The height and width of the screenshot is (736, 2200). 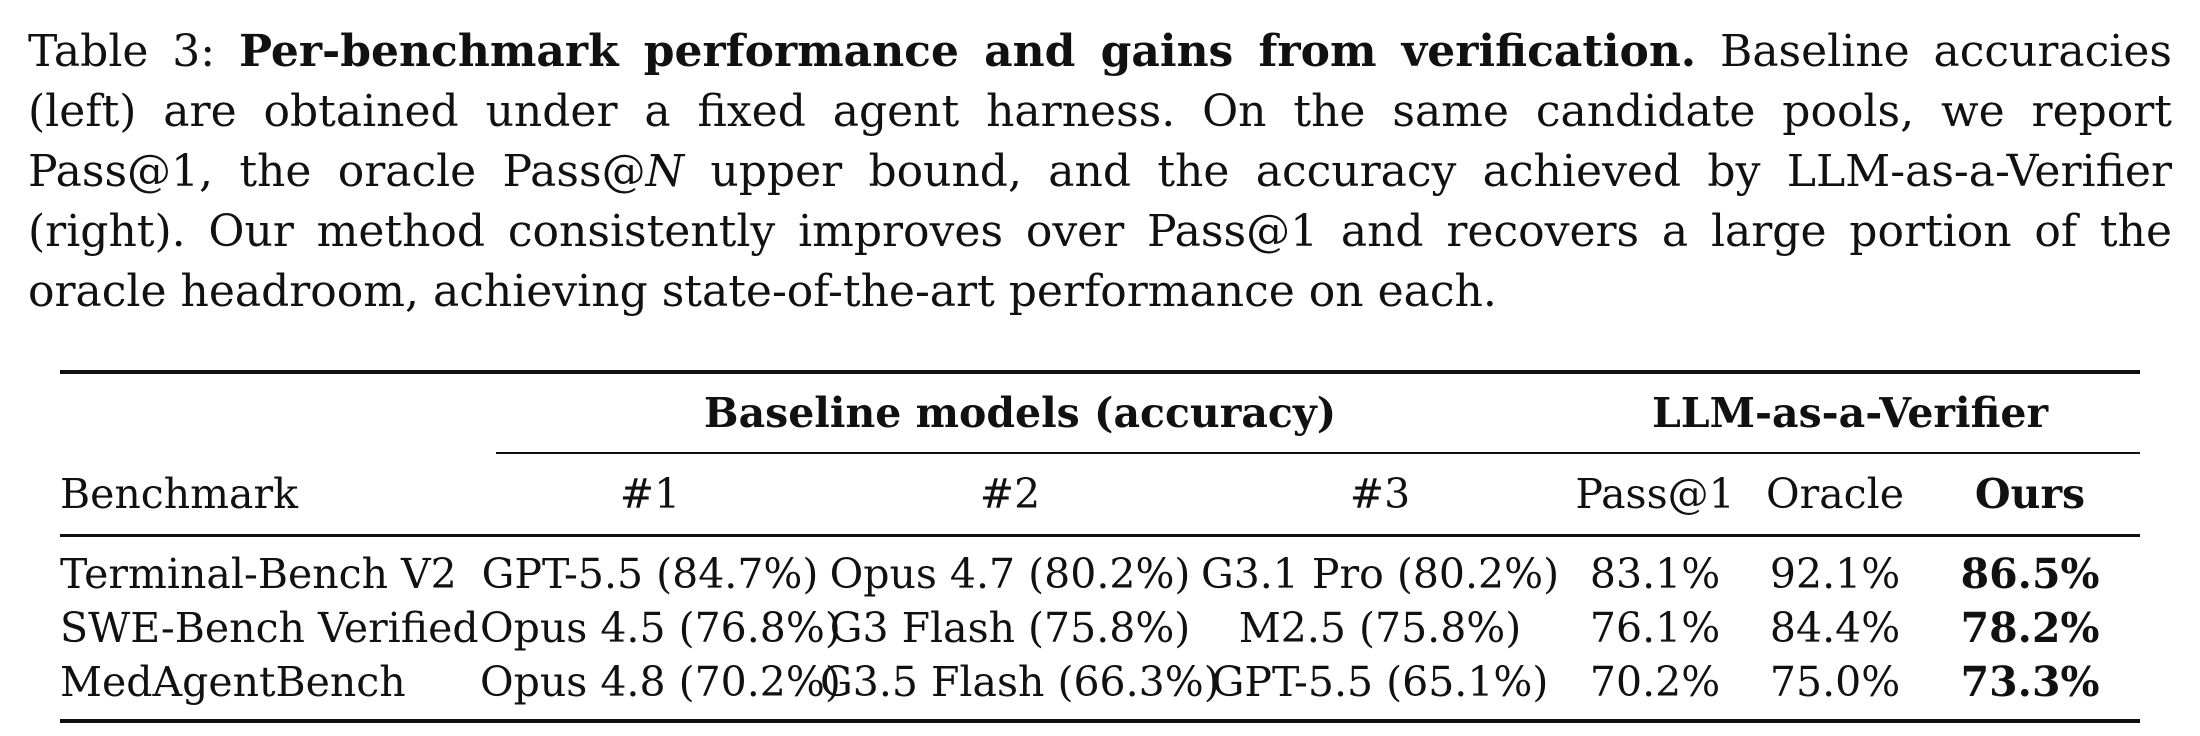 What do you see at coordinates (1380, 494) in the screenshot?
I see `col-header-baseline-3: #3` at bounding box center [1380, 494].